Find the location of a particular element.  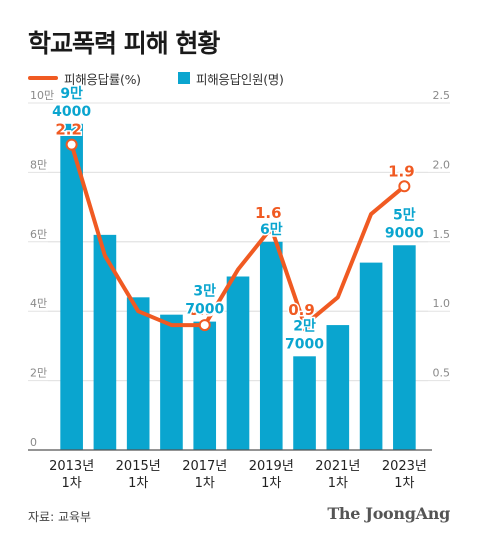

y-right-tick-label: 1.0 is located at coordinates (442, 303).